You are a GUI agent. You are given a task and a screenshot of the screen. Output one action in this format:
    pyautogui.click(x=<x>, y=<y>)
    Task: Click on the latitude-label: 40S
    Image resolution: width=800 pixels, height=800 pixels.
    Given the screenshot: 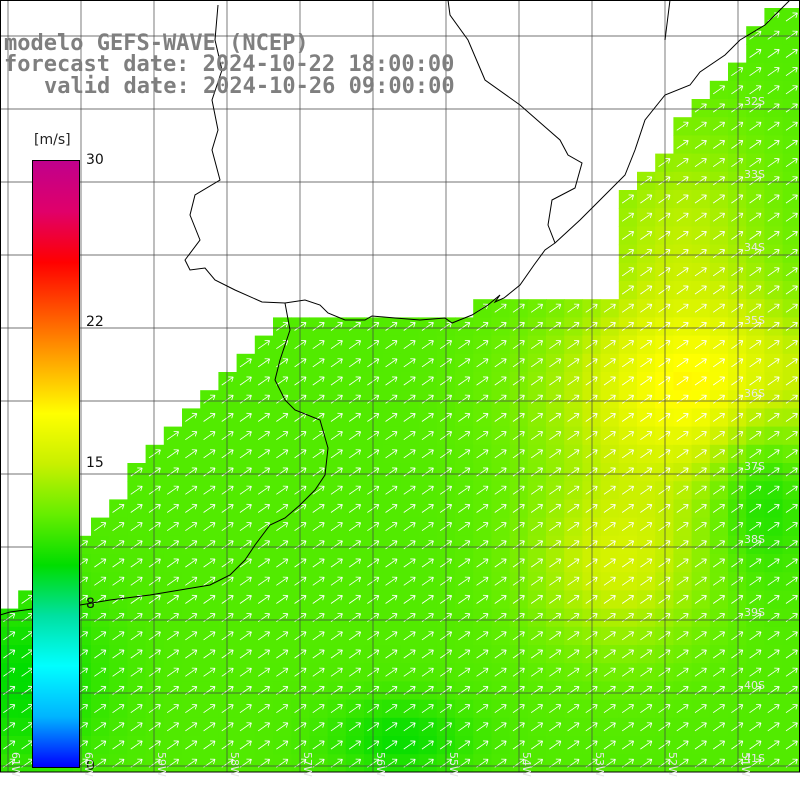 What is the action you would take?
    pyautogui.click(x=754, y=685)
    